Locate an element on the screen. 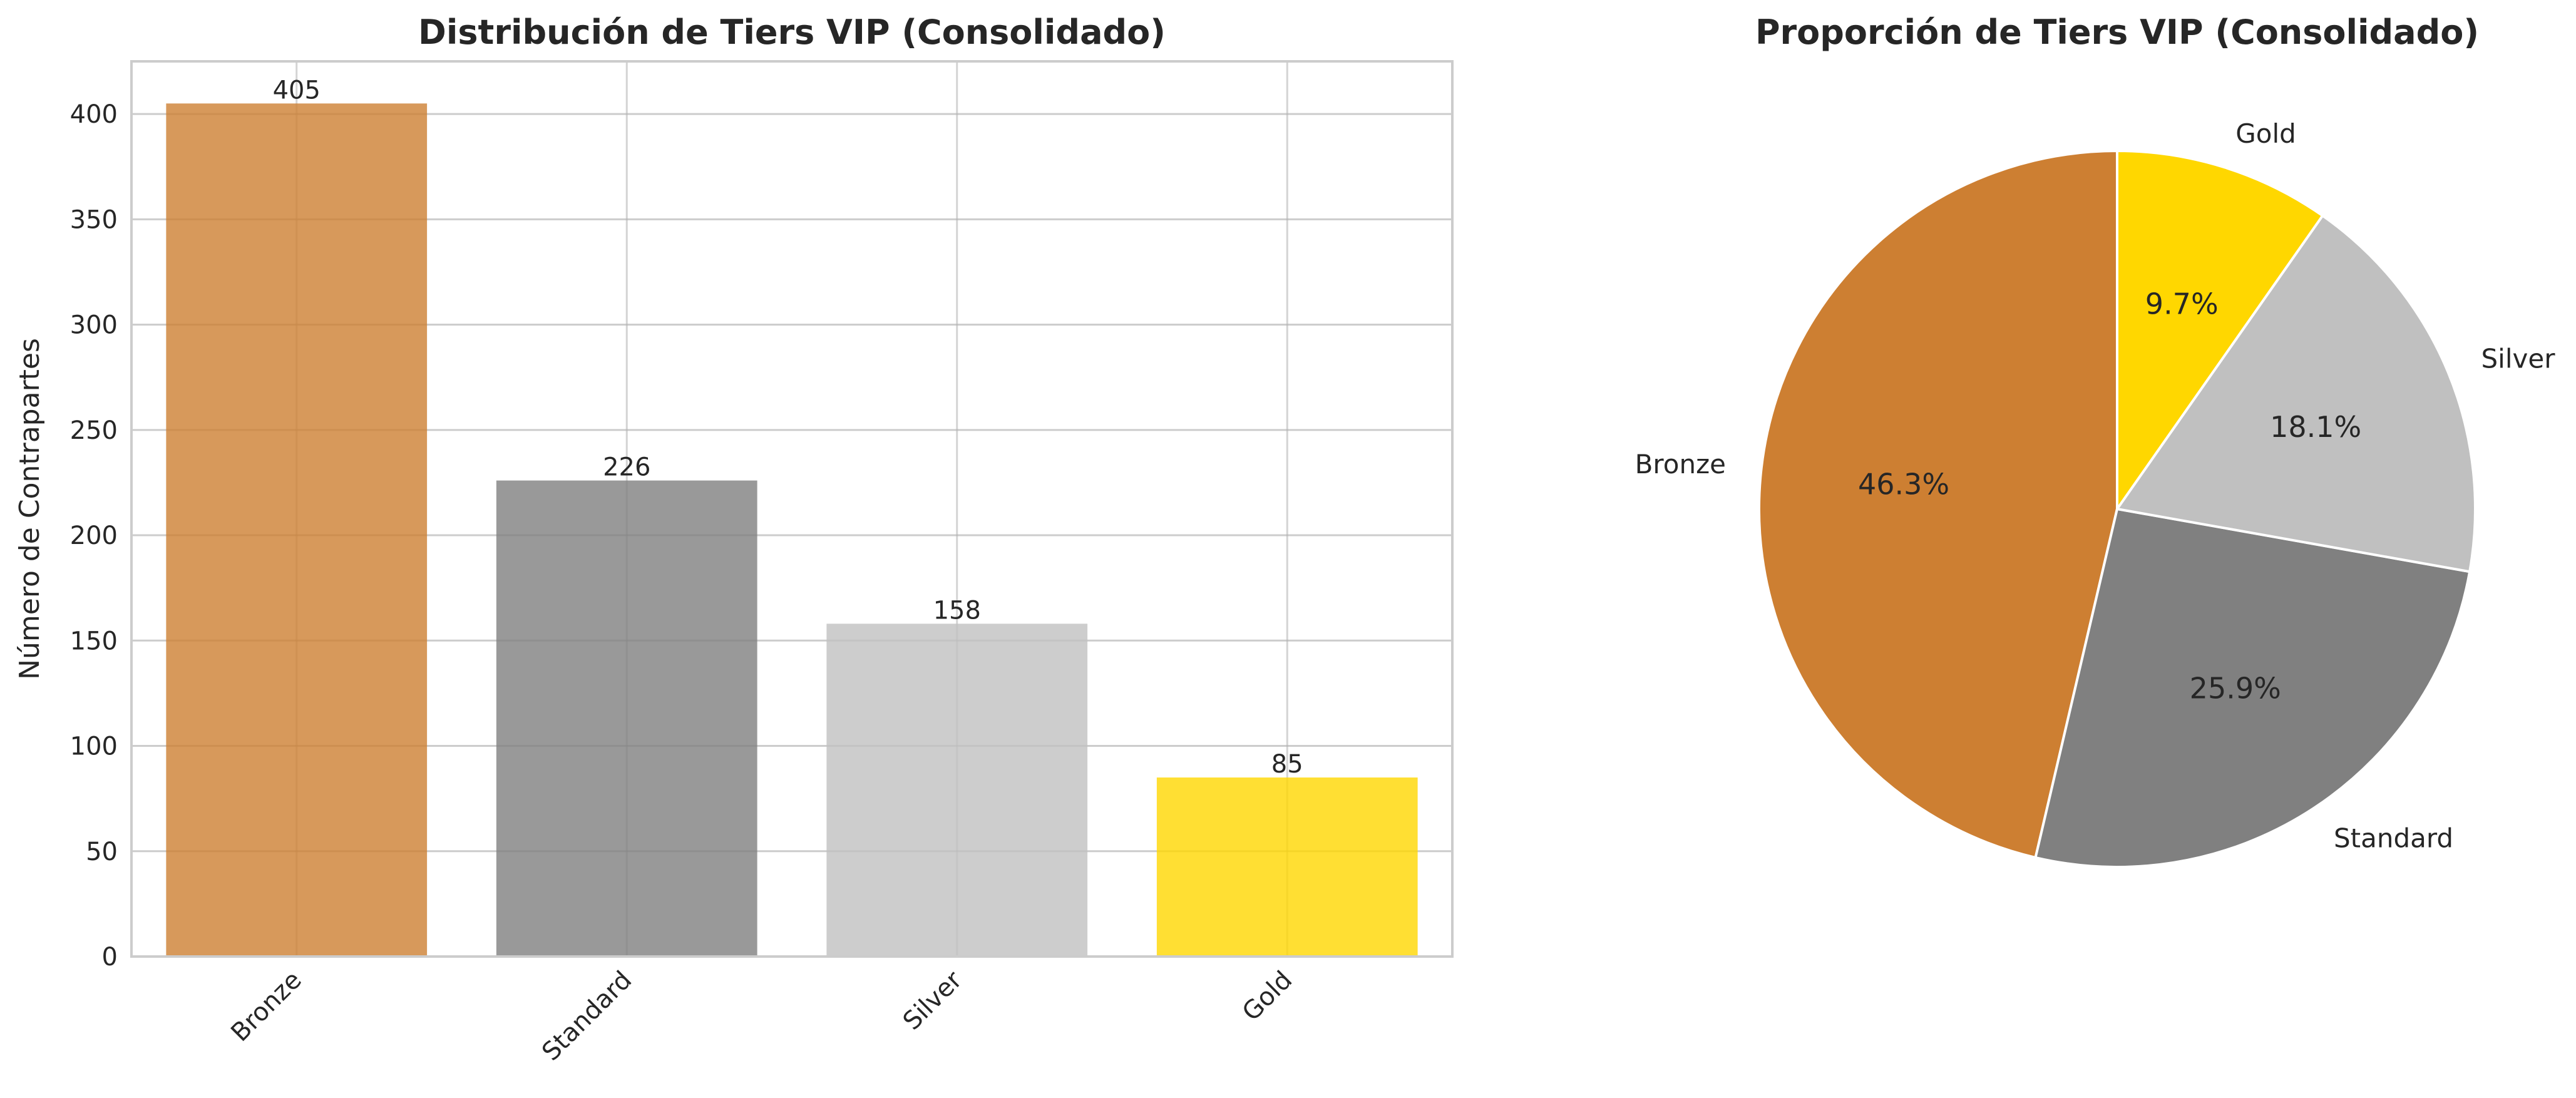 Image resolution: width=2576 pixels, height=1098 pixels. data-label-bronze: 405 is located at coordinates (297, 90).